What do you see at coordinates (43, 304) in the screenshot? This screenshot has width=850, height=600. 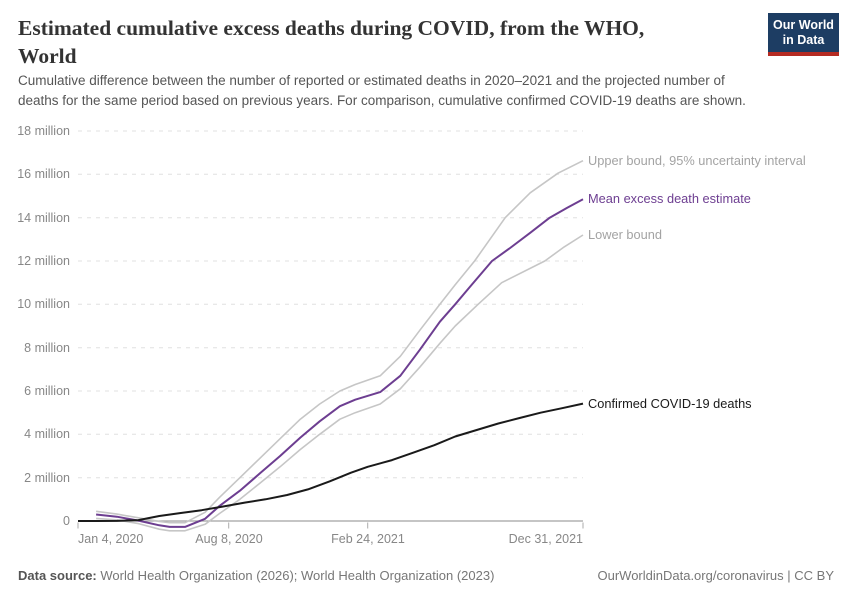 I see `y-axis-label-10: 10 million` at bounding box center [43, 304].